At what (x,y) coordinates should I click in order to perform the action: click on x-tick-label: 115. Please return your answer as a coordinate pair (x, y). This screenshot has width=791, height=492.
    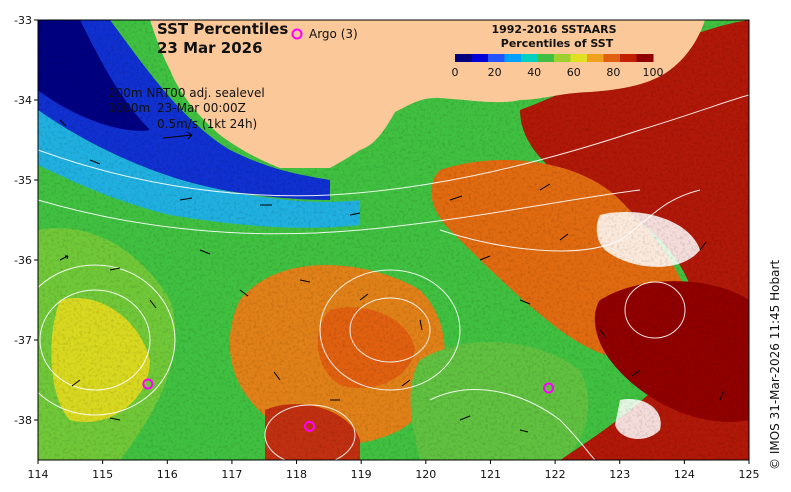
    Looking at the image, I should click on (102, 474).